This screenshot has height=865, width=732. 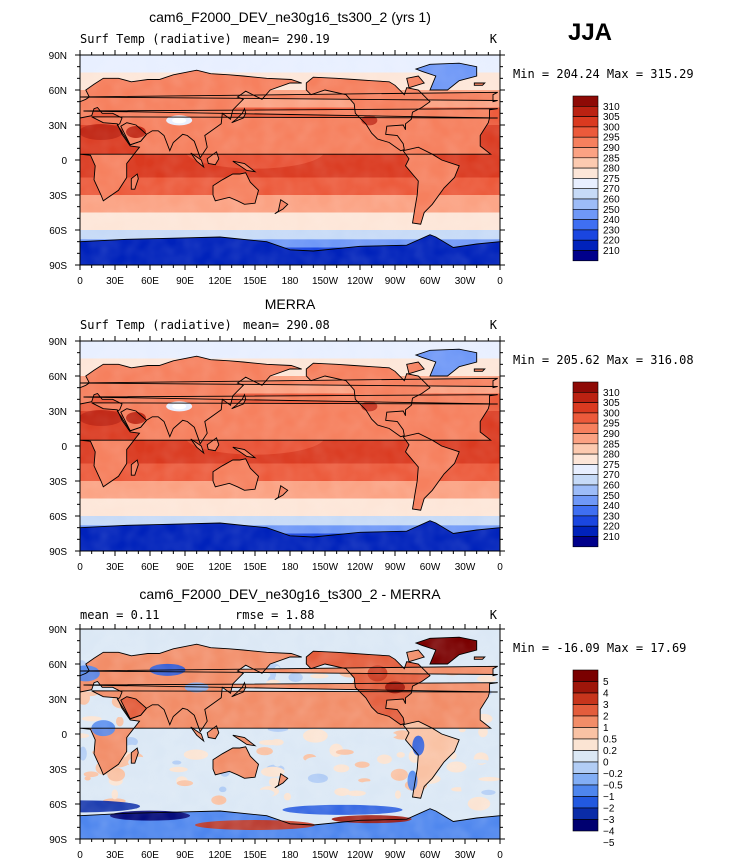 What do you see at coordinates (290, 304) in the screenshot?
I see `panel-title: MERRA` at bounding box center [290, 304].